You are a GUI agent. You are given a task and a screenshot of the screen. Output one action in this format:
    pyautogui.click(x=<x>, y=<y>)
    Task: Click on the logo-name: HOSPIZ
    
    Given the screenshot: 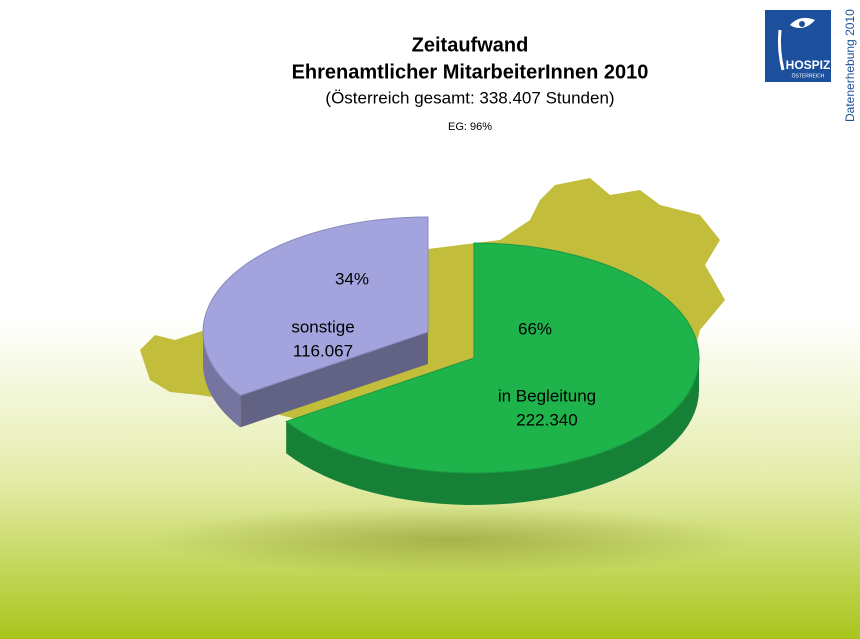 What is the action you would take?
    pyautogui.click(x=808, y=65)
    